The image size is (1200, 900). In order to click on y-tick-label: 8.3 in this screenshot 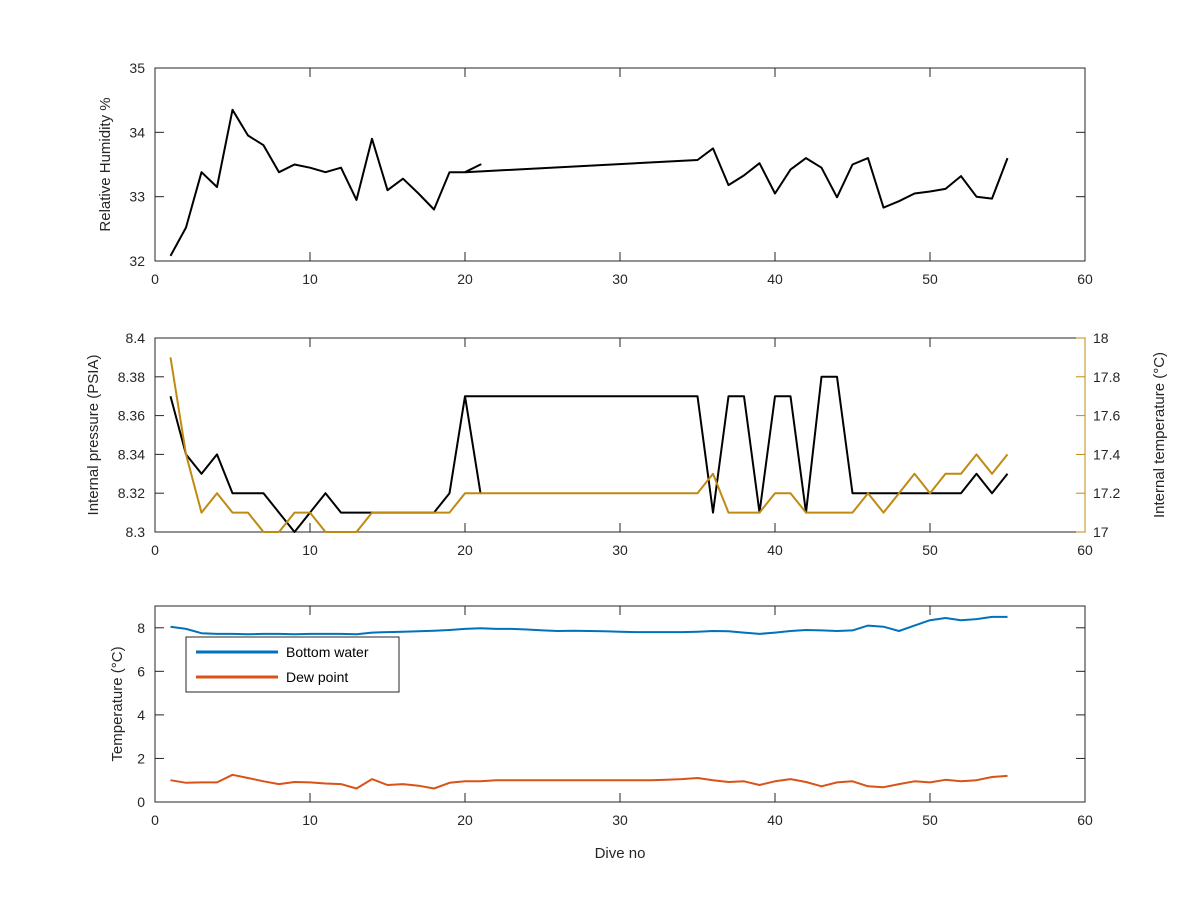, I will do `click(136, 532)`.